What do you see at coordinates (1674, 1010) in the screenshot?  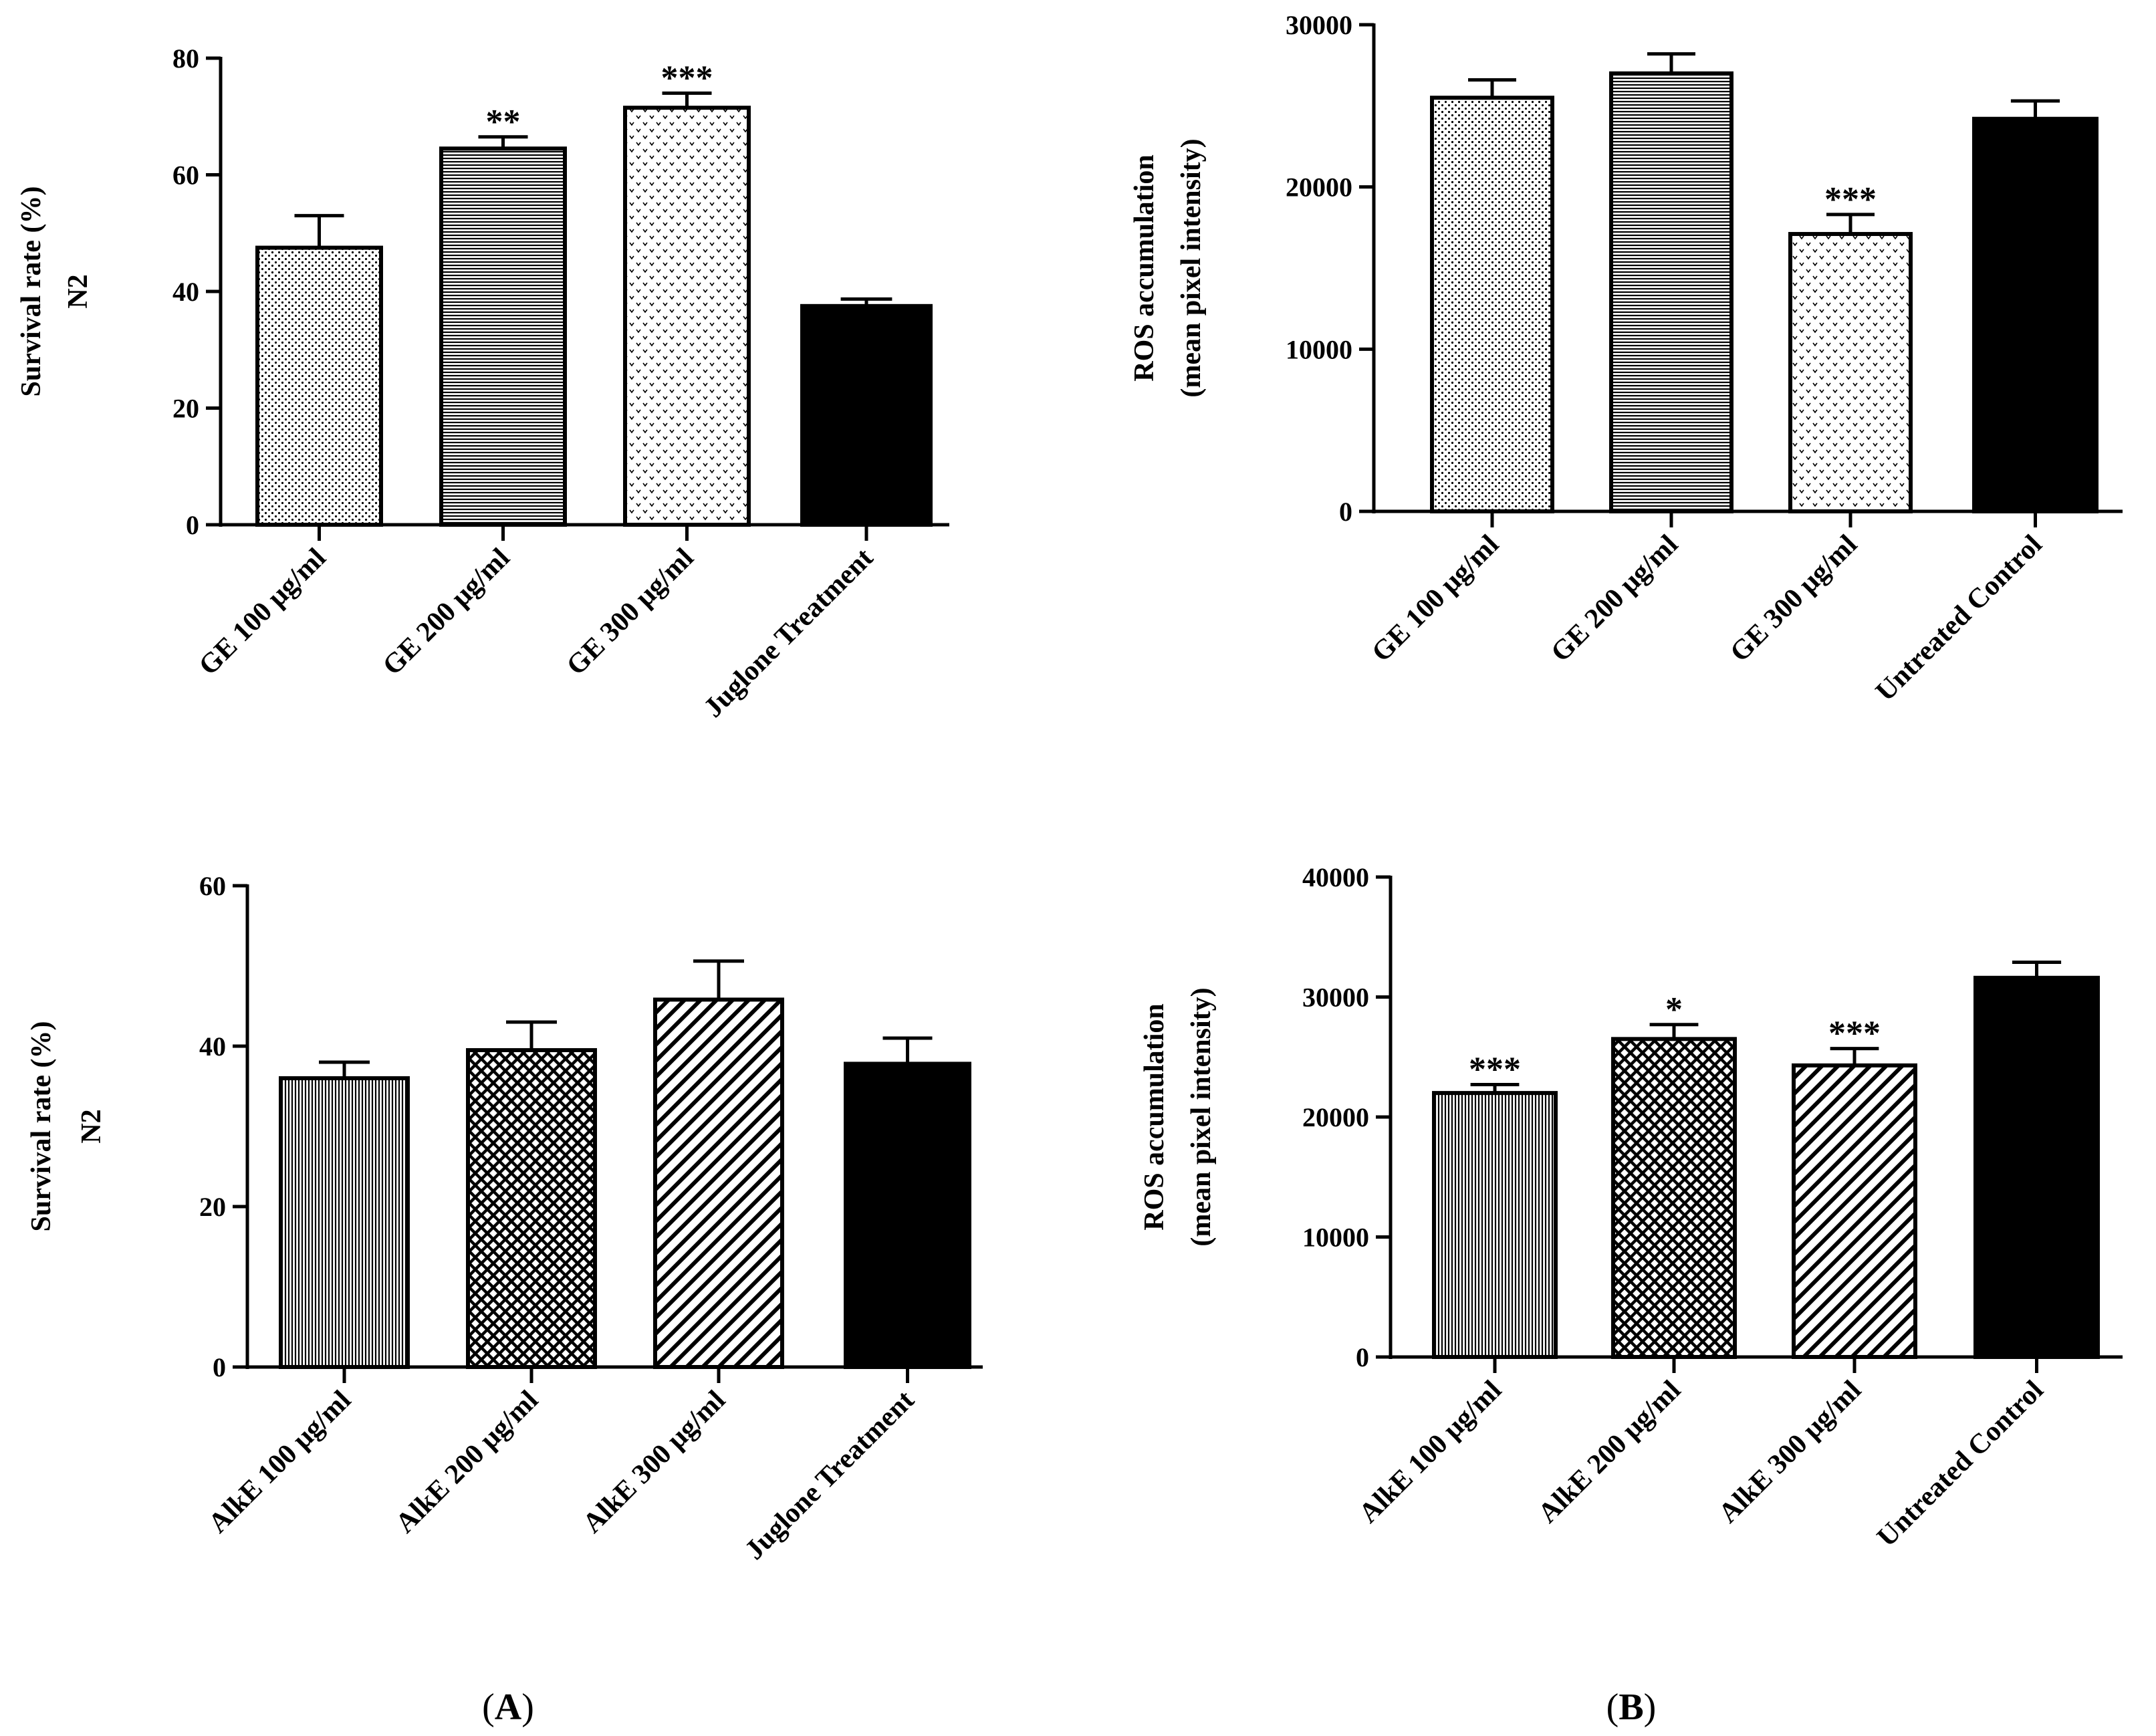 I see `significance-label: *` at bounding box center [1674, 1010].